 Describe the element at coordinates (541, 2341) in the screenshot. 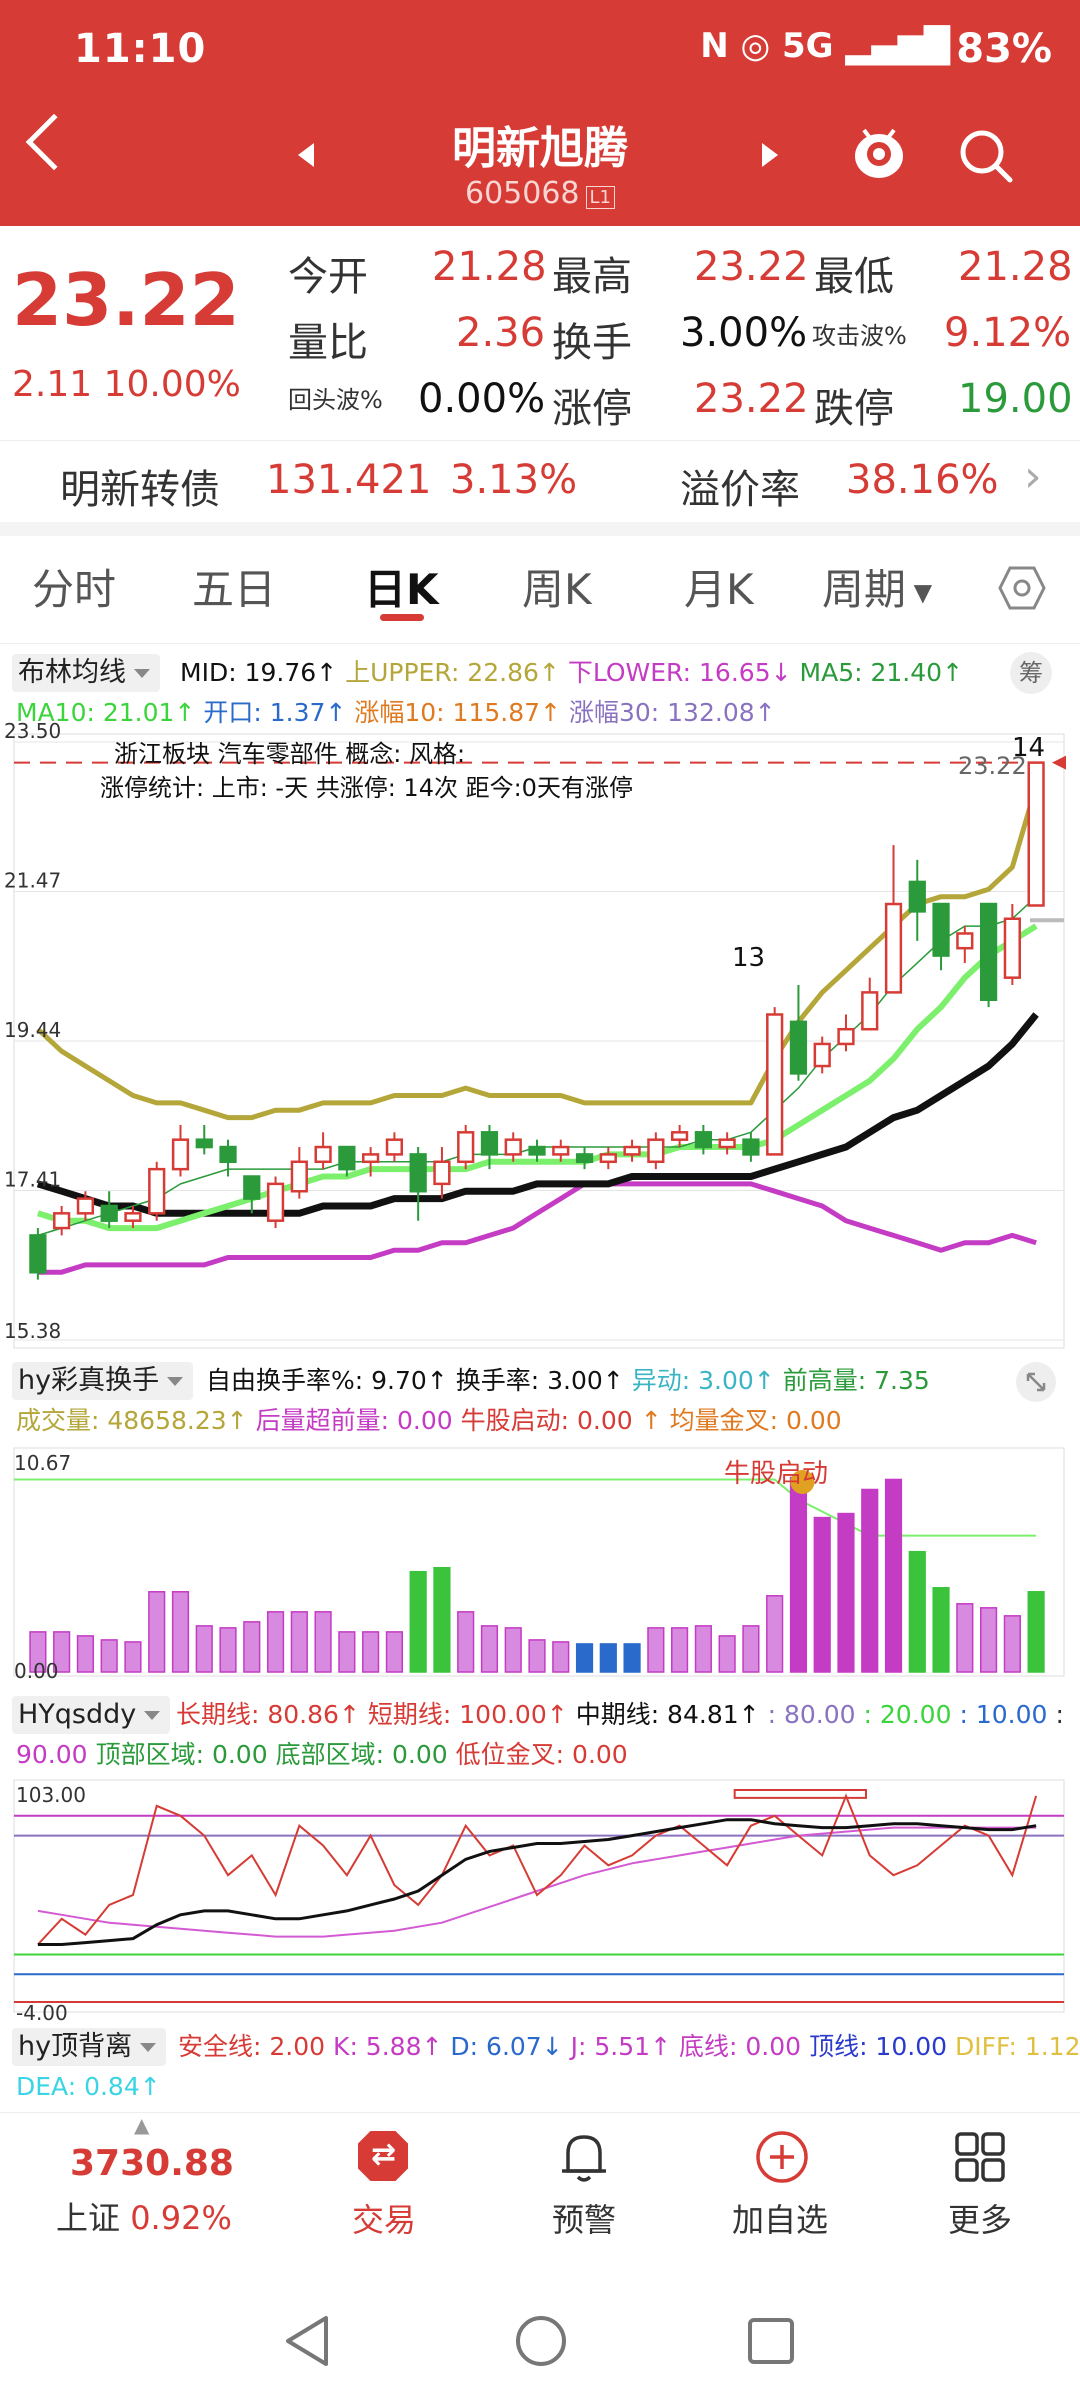

I see `nav-home-icon` at that location.